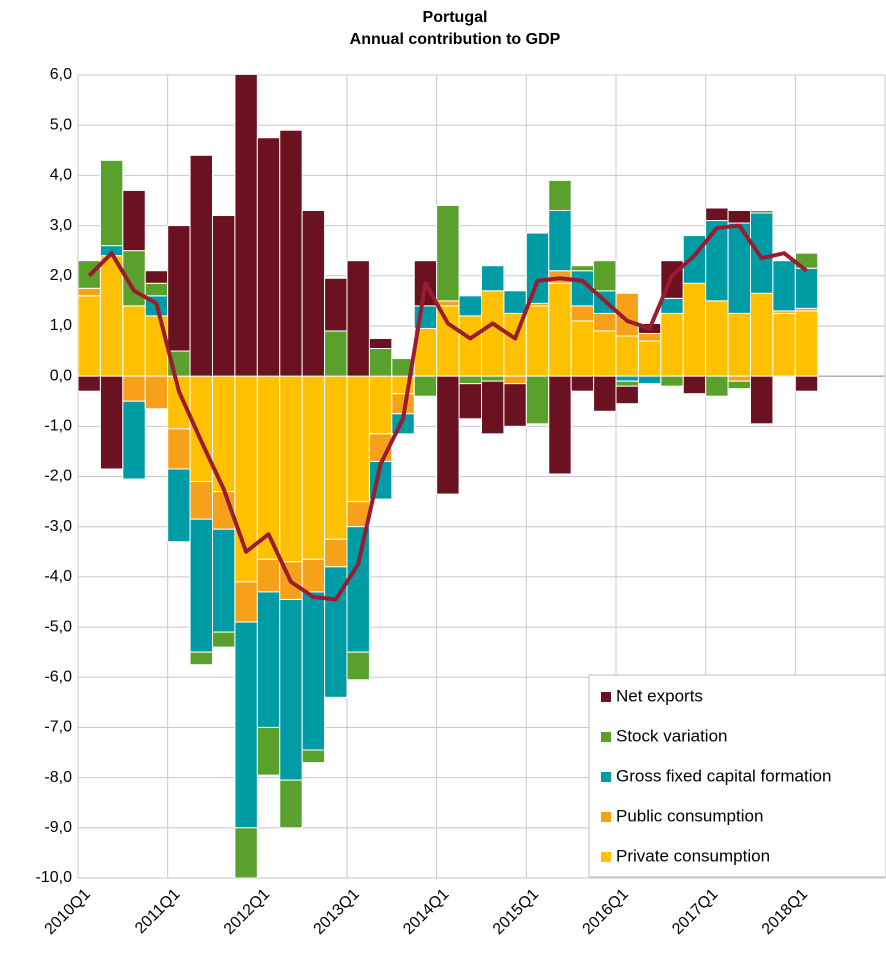 This screenshot has height=958, width=886. I want to click on legend-box, so click(737, 776).